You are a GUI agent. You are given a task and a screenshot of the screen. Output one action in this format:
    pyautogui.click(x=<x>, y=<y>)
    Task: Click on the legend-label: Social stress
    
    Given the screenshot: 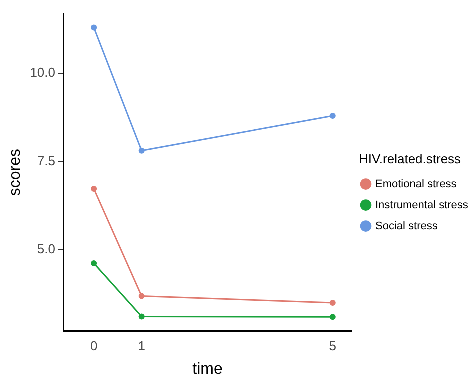 What is the action you would take?
    pyautogui.click(x=407, y=226)
    